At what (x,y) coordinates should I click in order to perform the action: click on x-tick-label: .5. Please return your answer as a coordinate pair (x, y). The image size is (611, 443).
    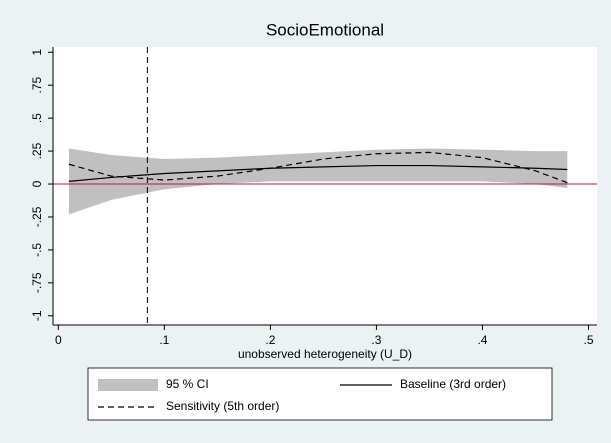
    Looking at the image, I should click on (589, 340).